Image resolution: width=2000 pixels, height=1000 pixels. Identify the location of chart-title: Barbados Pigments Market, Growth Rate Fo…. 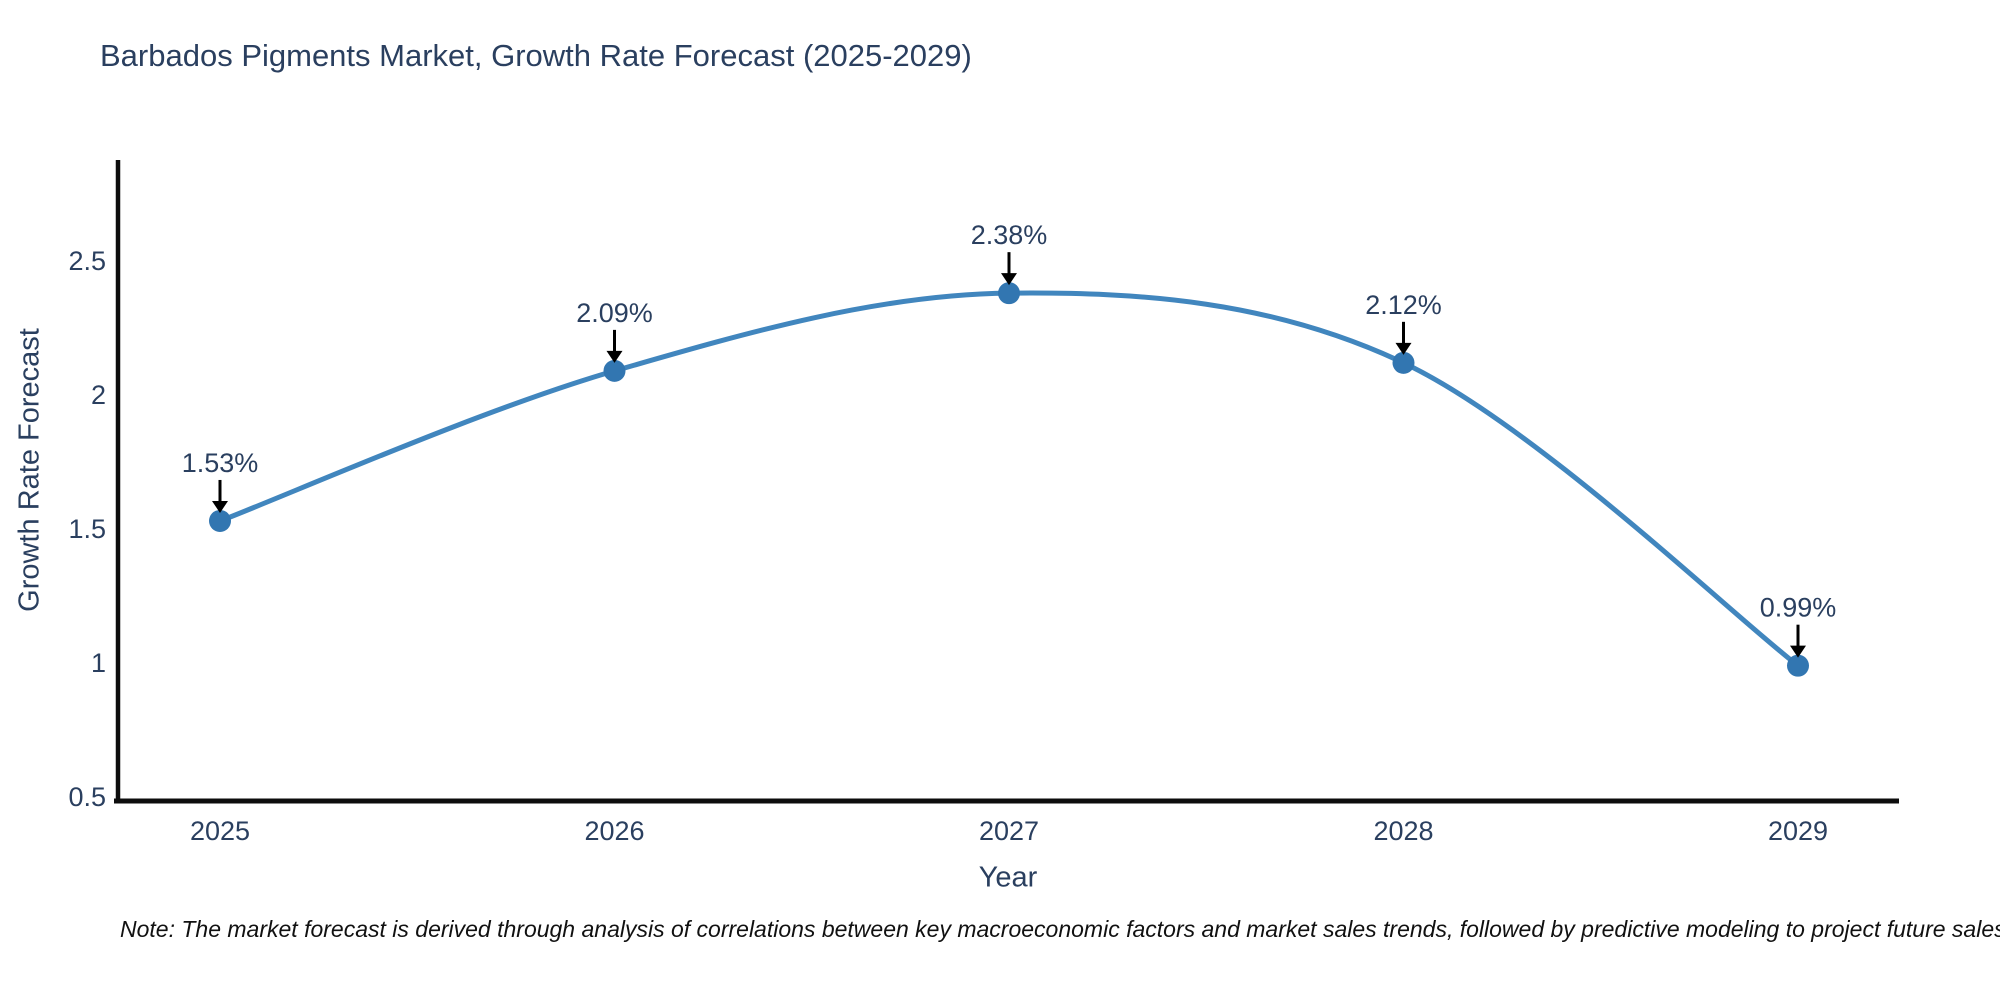
(536, 55).